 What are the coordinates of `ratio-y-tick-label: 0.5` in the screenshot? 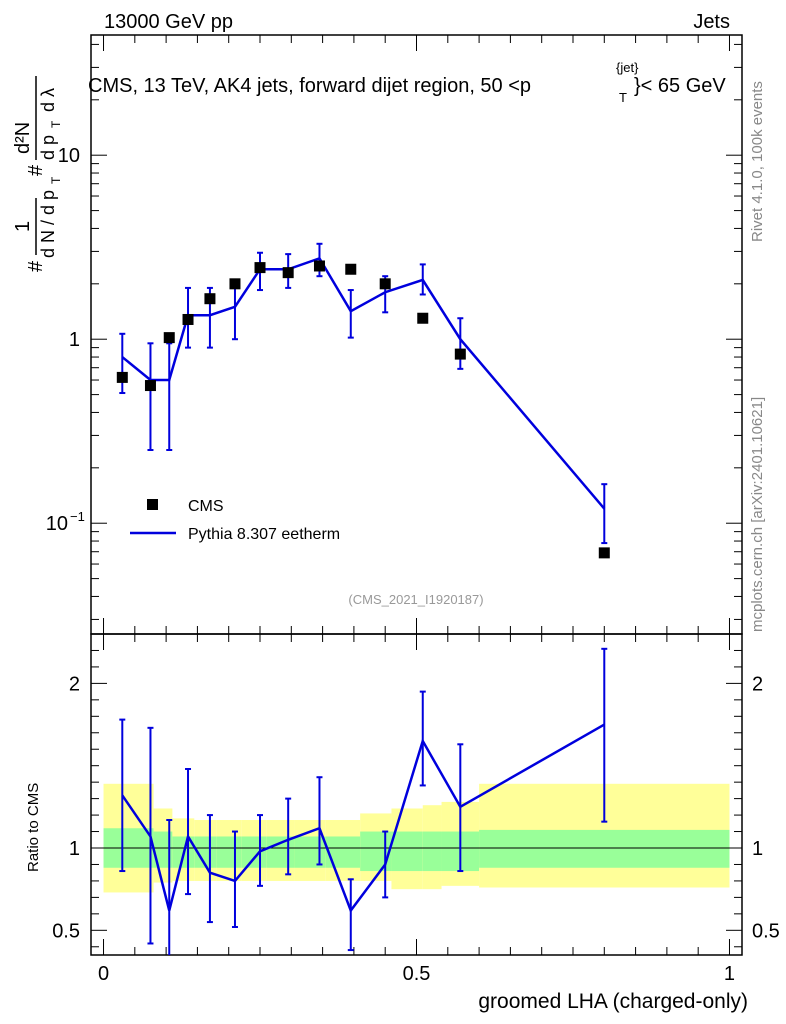 It's located at (66, 931).